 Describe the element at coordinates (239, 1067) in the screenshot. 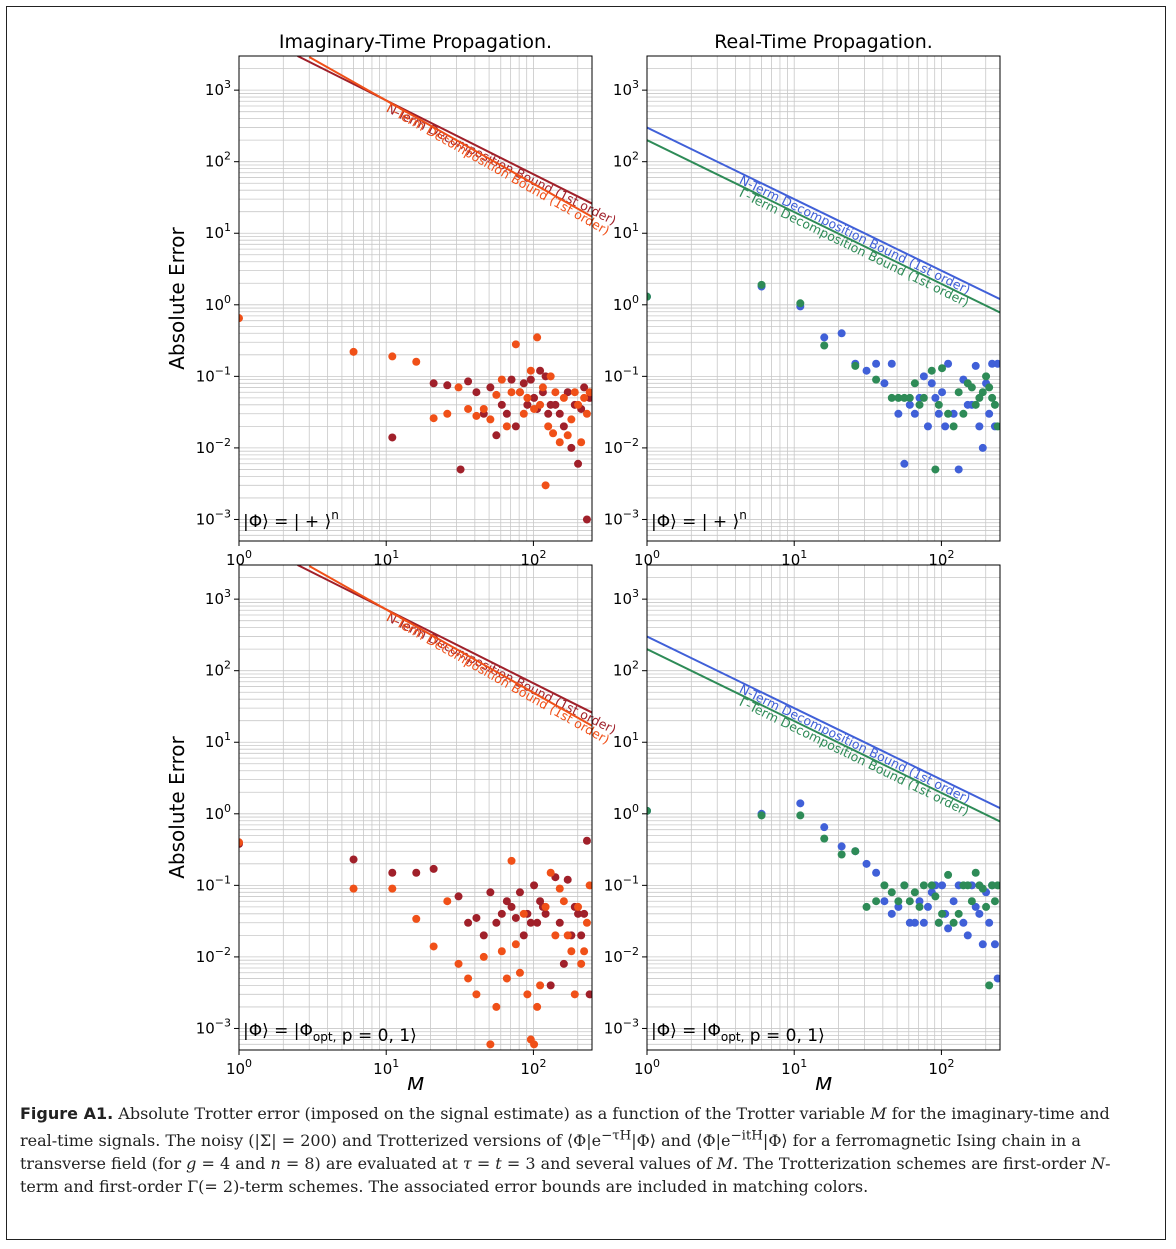

I see `x-tick-label: 10⁰` at that location.